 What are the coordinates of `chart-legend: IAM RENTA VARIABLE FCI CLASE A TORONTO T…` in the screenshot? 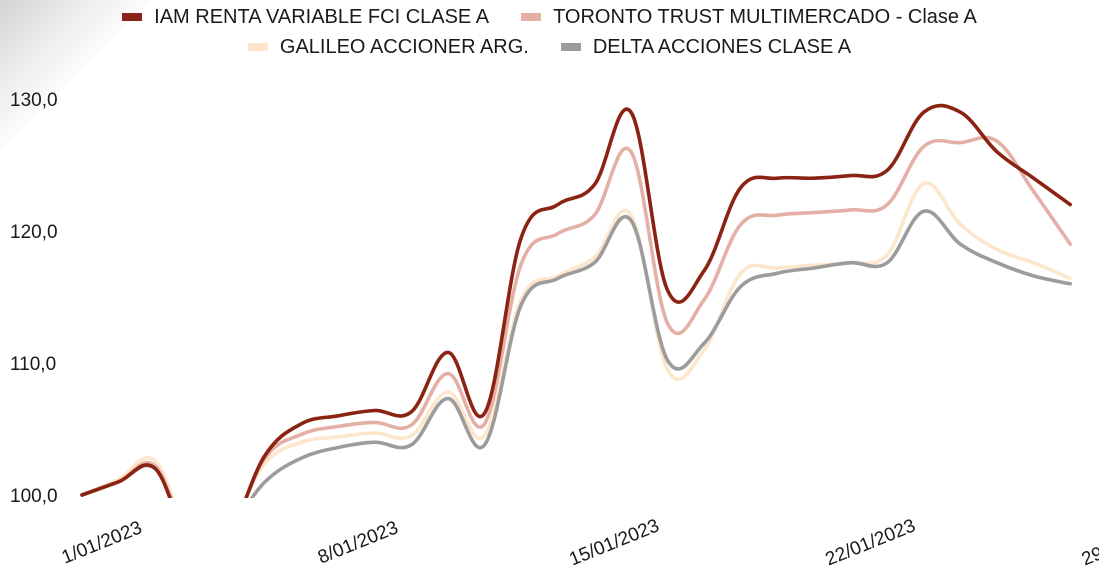 It's located at (549, 32).